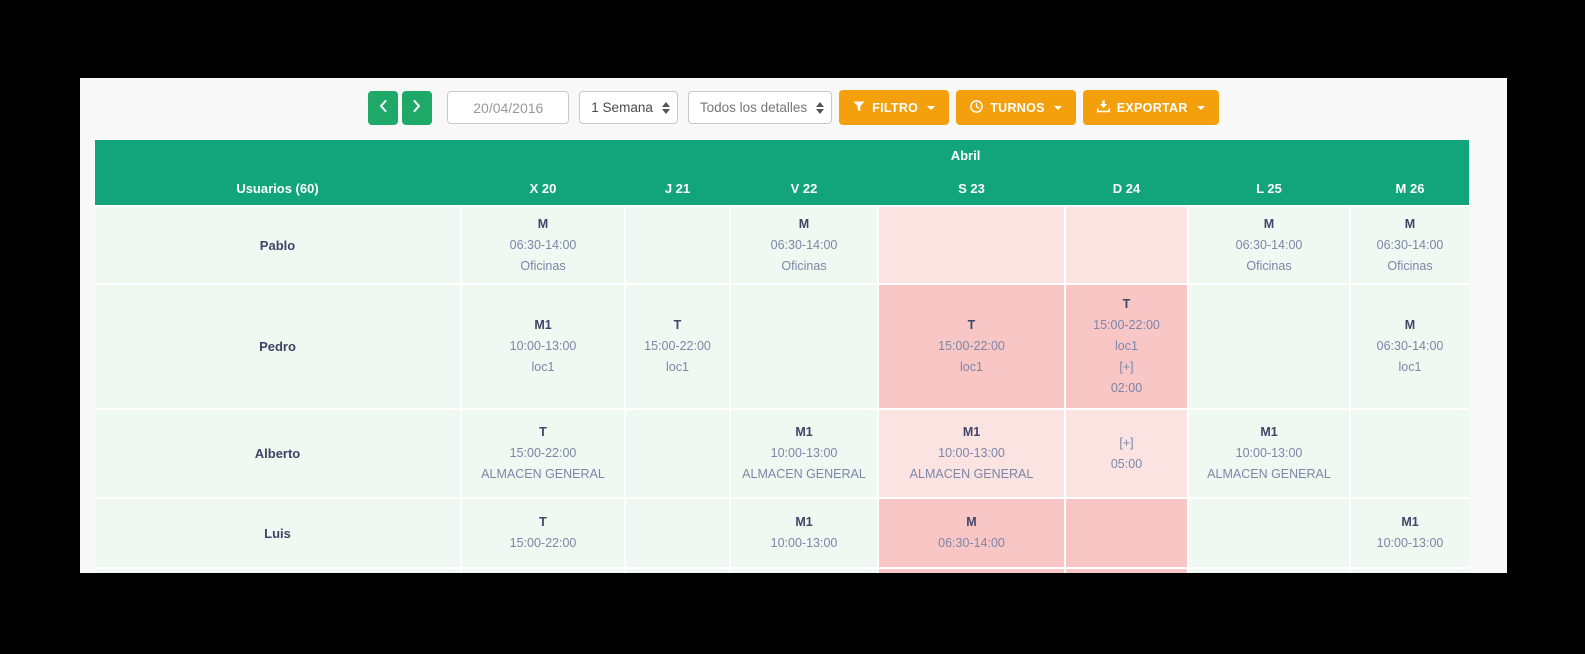  I want to click on shift-cell: M 06:30-14:00 loc1, so click(1410, 346).